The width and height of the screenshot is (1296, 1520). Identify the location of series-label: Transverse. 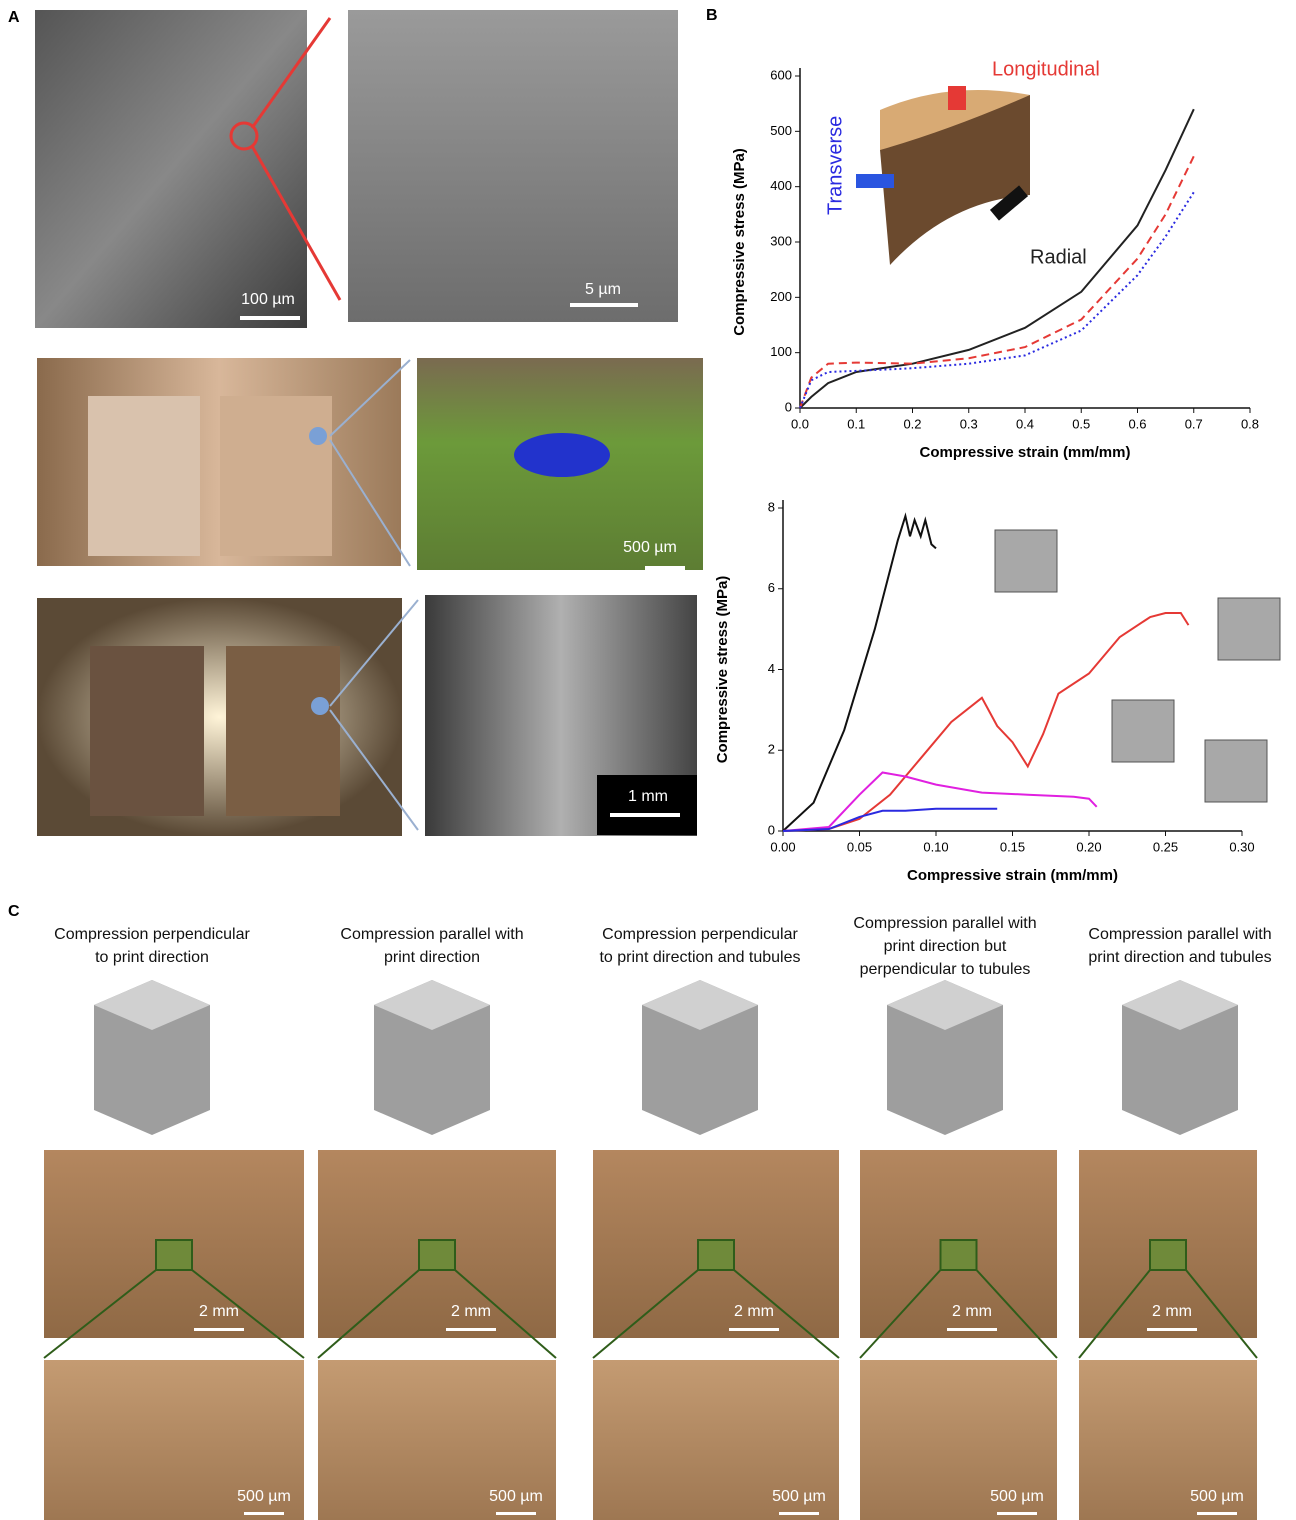
(835, 165).